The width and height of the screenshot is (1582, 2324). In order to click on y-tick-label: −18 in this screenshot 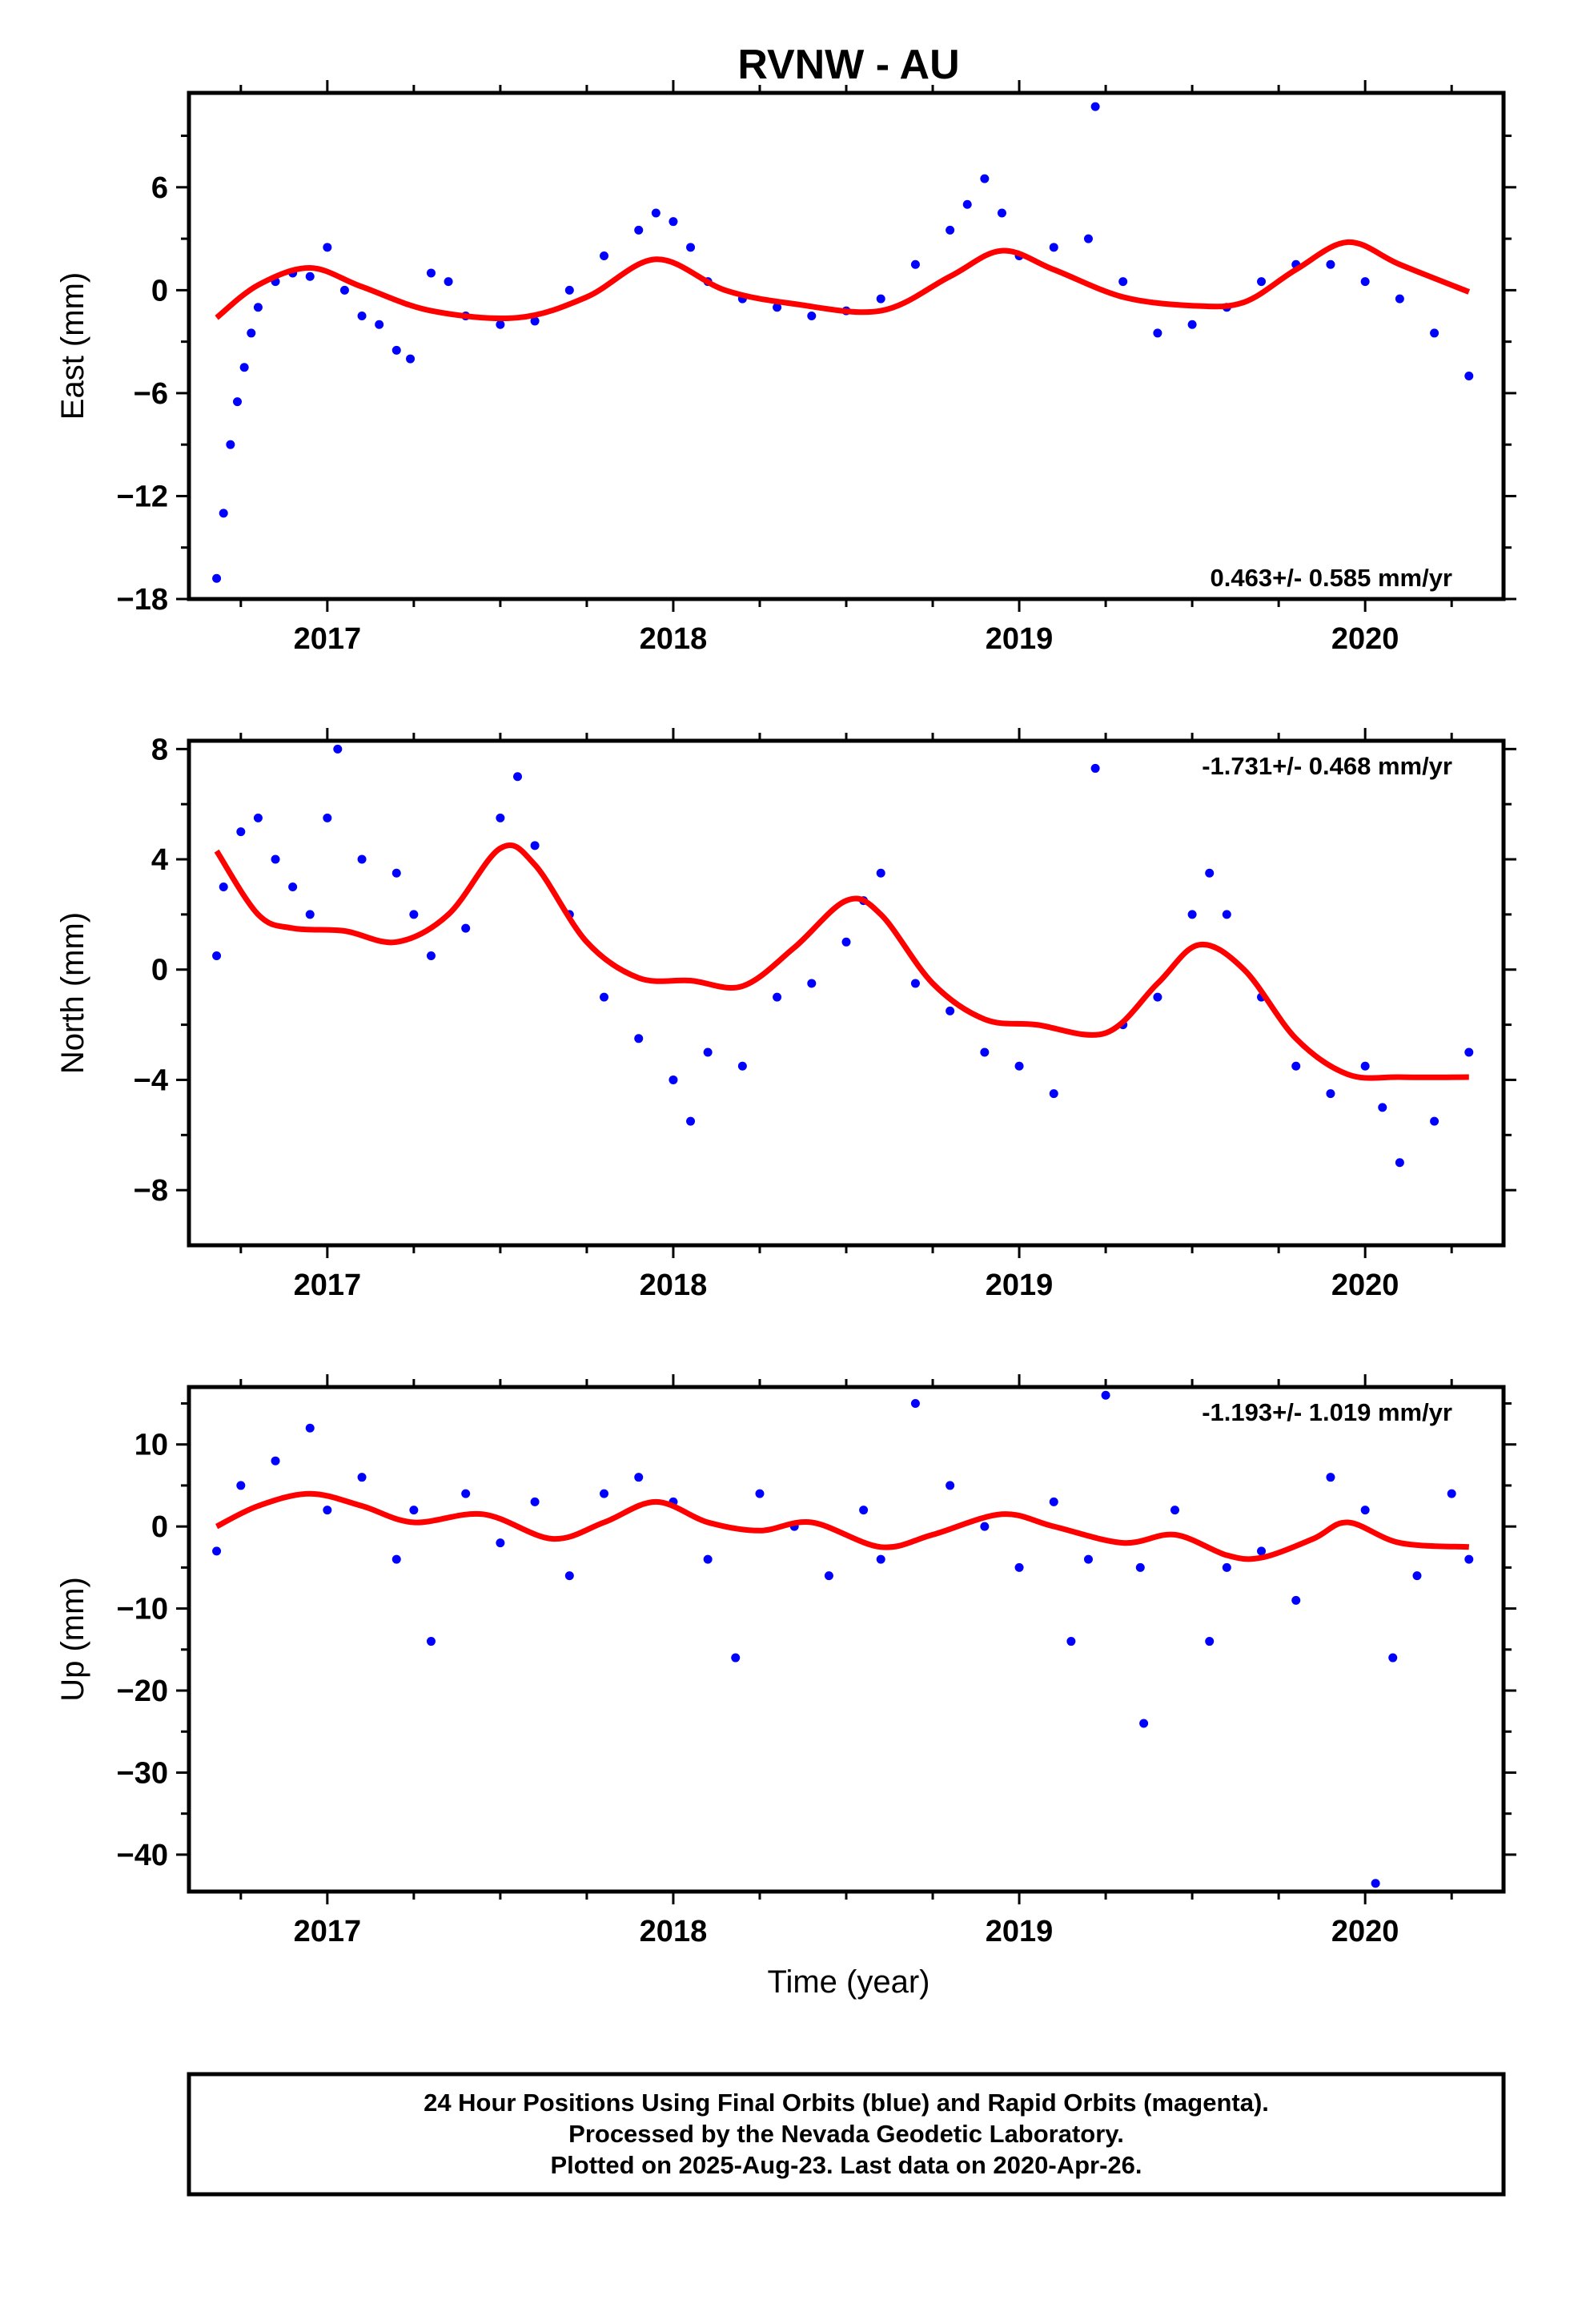, I will do `click(142, 600)`.